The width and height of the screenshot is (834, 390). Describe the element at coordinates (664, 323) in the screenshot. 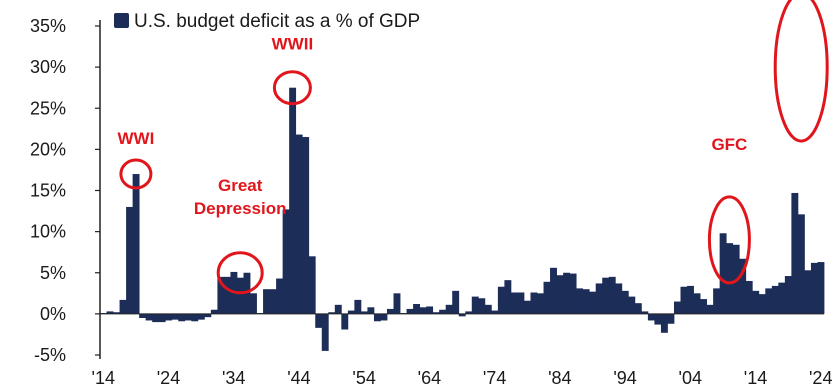

I see `bar-2000` at that location.